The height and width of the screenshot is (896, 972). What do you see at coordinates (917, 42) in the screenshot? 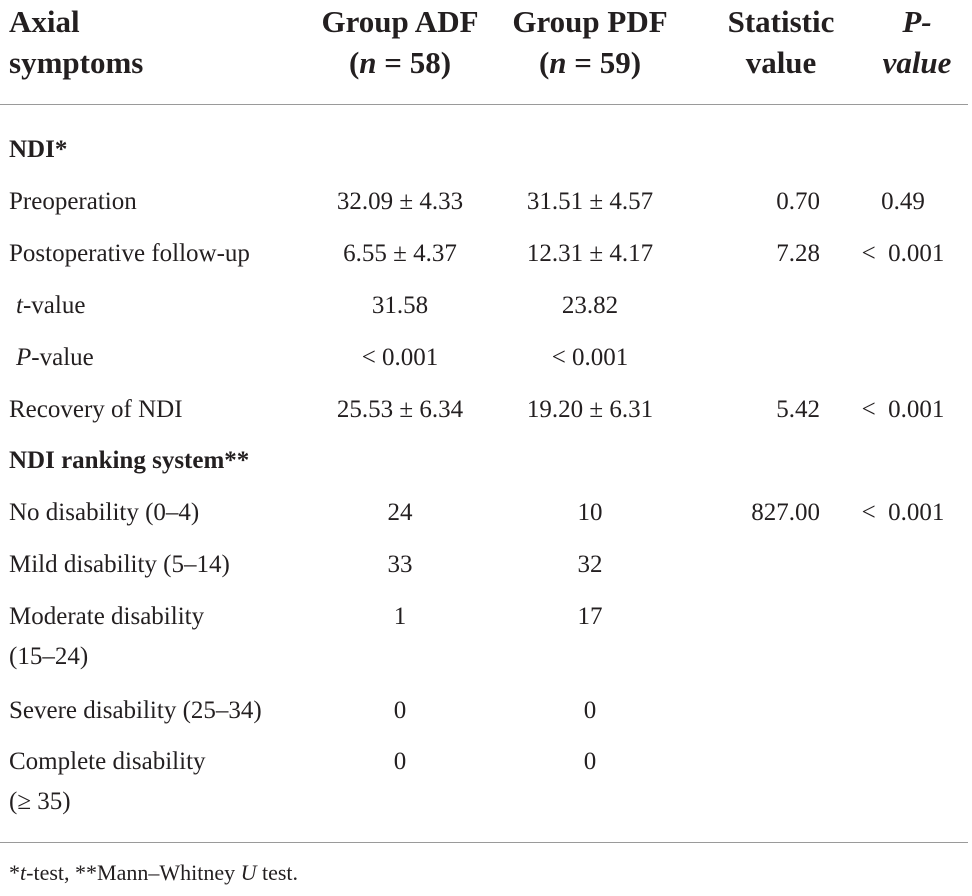
I see `header-p-value: P- value` at bounding box center [917, 42].